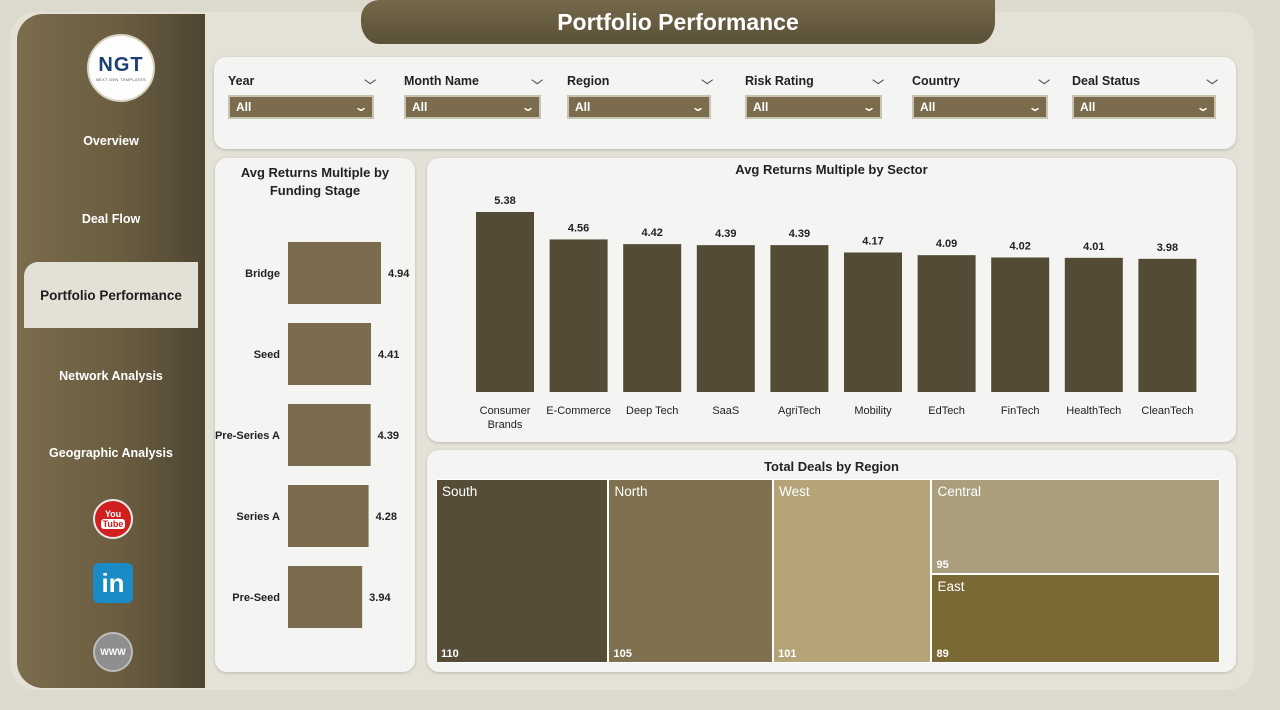 The width and height of the screenshot is (1280, 710). I want to click on treemap-region-label: Central, so click(959, 491).